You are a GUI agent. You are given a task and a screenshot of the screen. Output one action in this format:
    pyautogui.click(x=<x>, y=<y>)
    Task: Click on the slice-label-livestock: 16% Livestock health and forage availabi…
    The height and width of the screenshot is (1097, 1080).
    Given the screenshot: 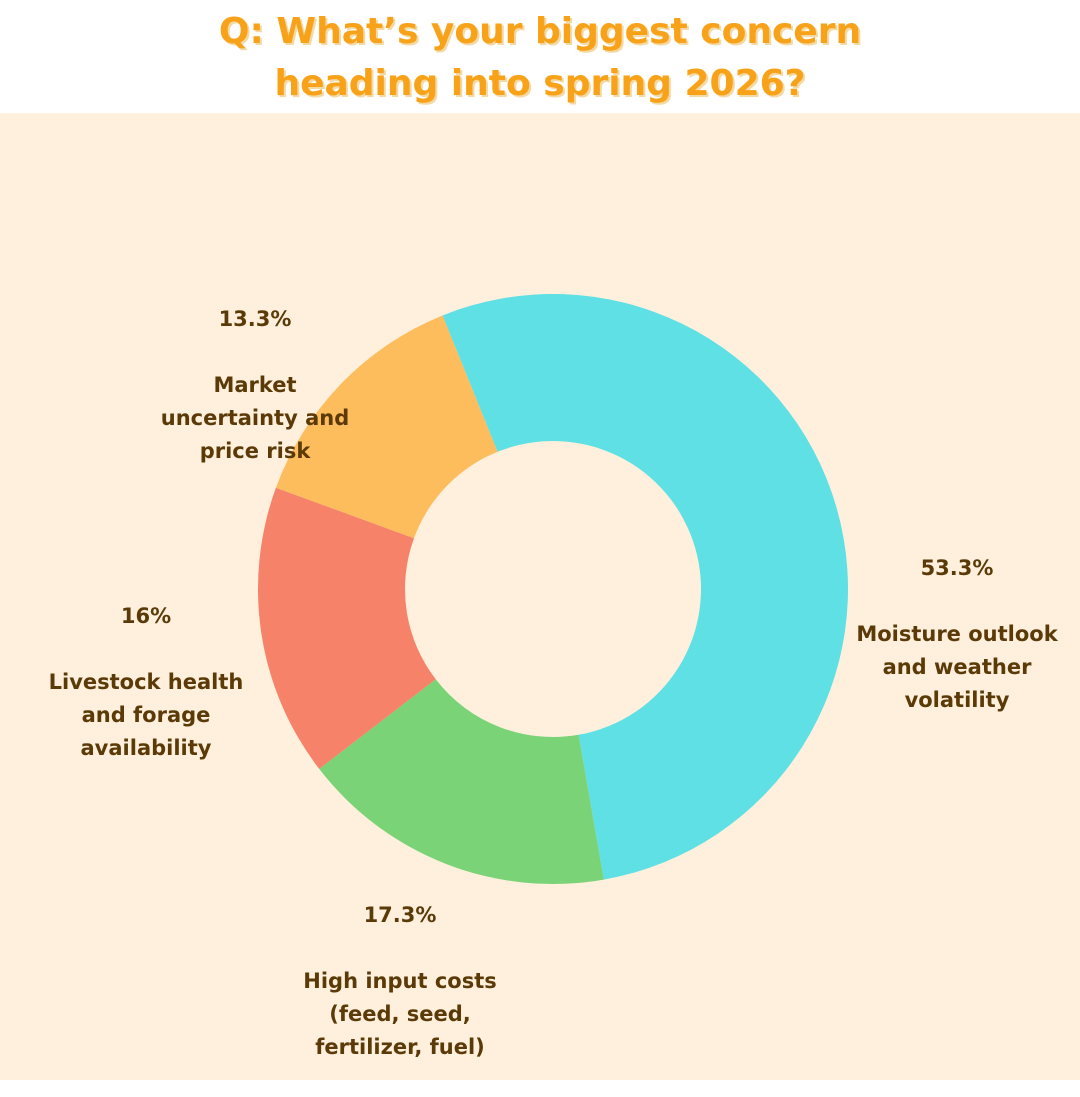 What is the action you would take?
    pyautogui.click(x=146, y=682)
    